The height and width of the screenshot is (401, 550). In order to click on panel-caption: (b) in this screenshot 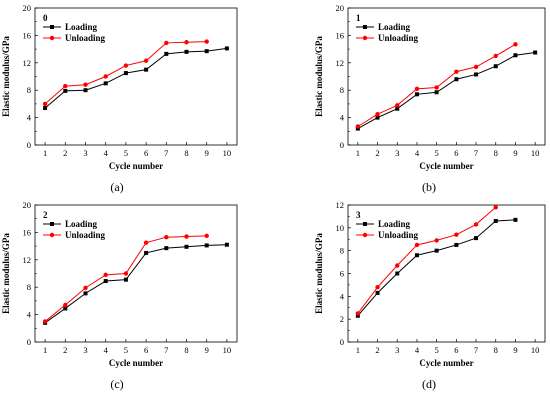, I will do `click(429, 187)`.